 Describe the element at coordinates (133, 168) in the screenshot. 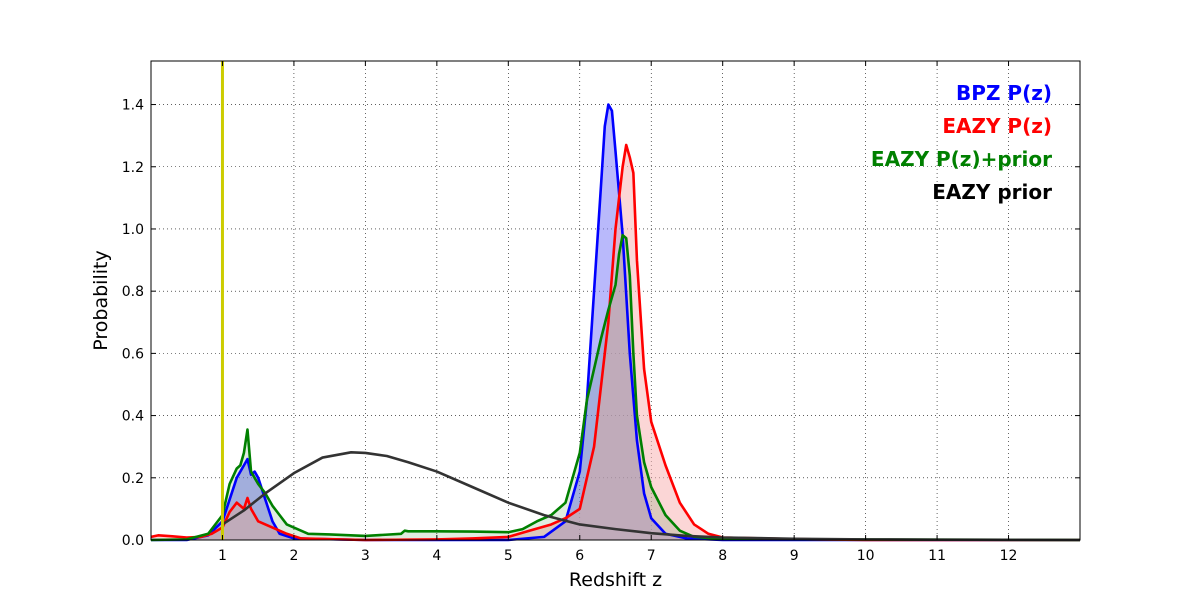

I see `y-tick-label: 1.2` at that location.